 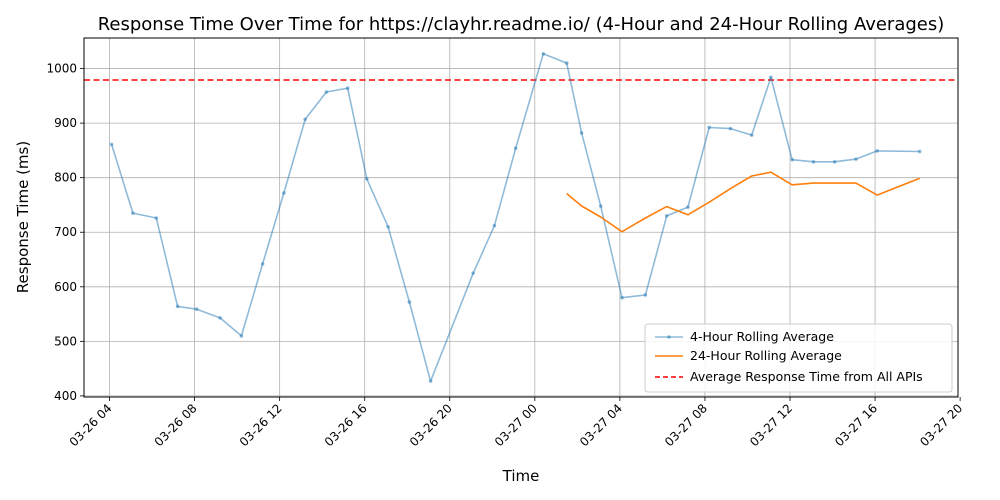 I want to click on x-tick-label: 03-26 20, so click(x=431, y=425).